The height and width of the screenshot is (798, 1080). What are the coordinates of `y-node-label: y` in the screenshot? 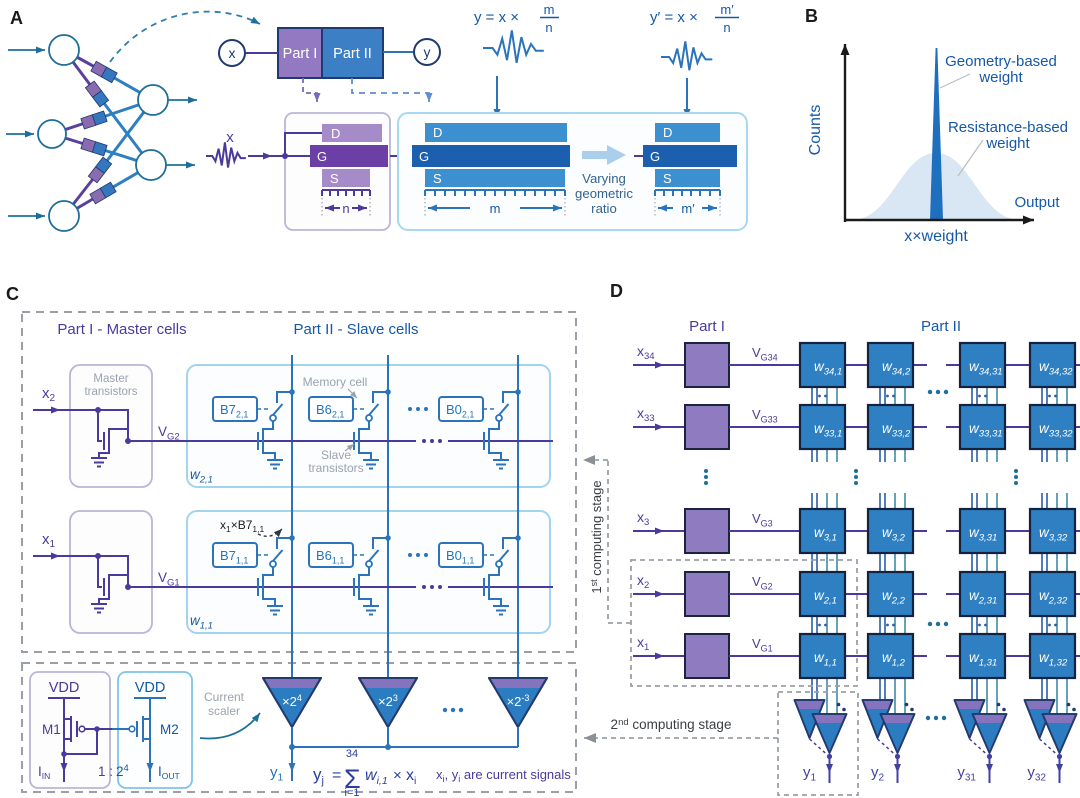 It's located at (427, 52).